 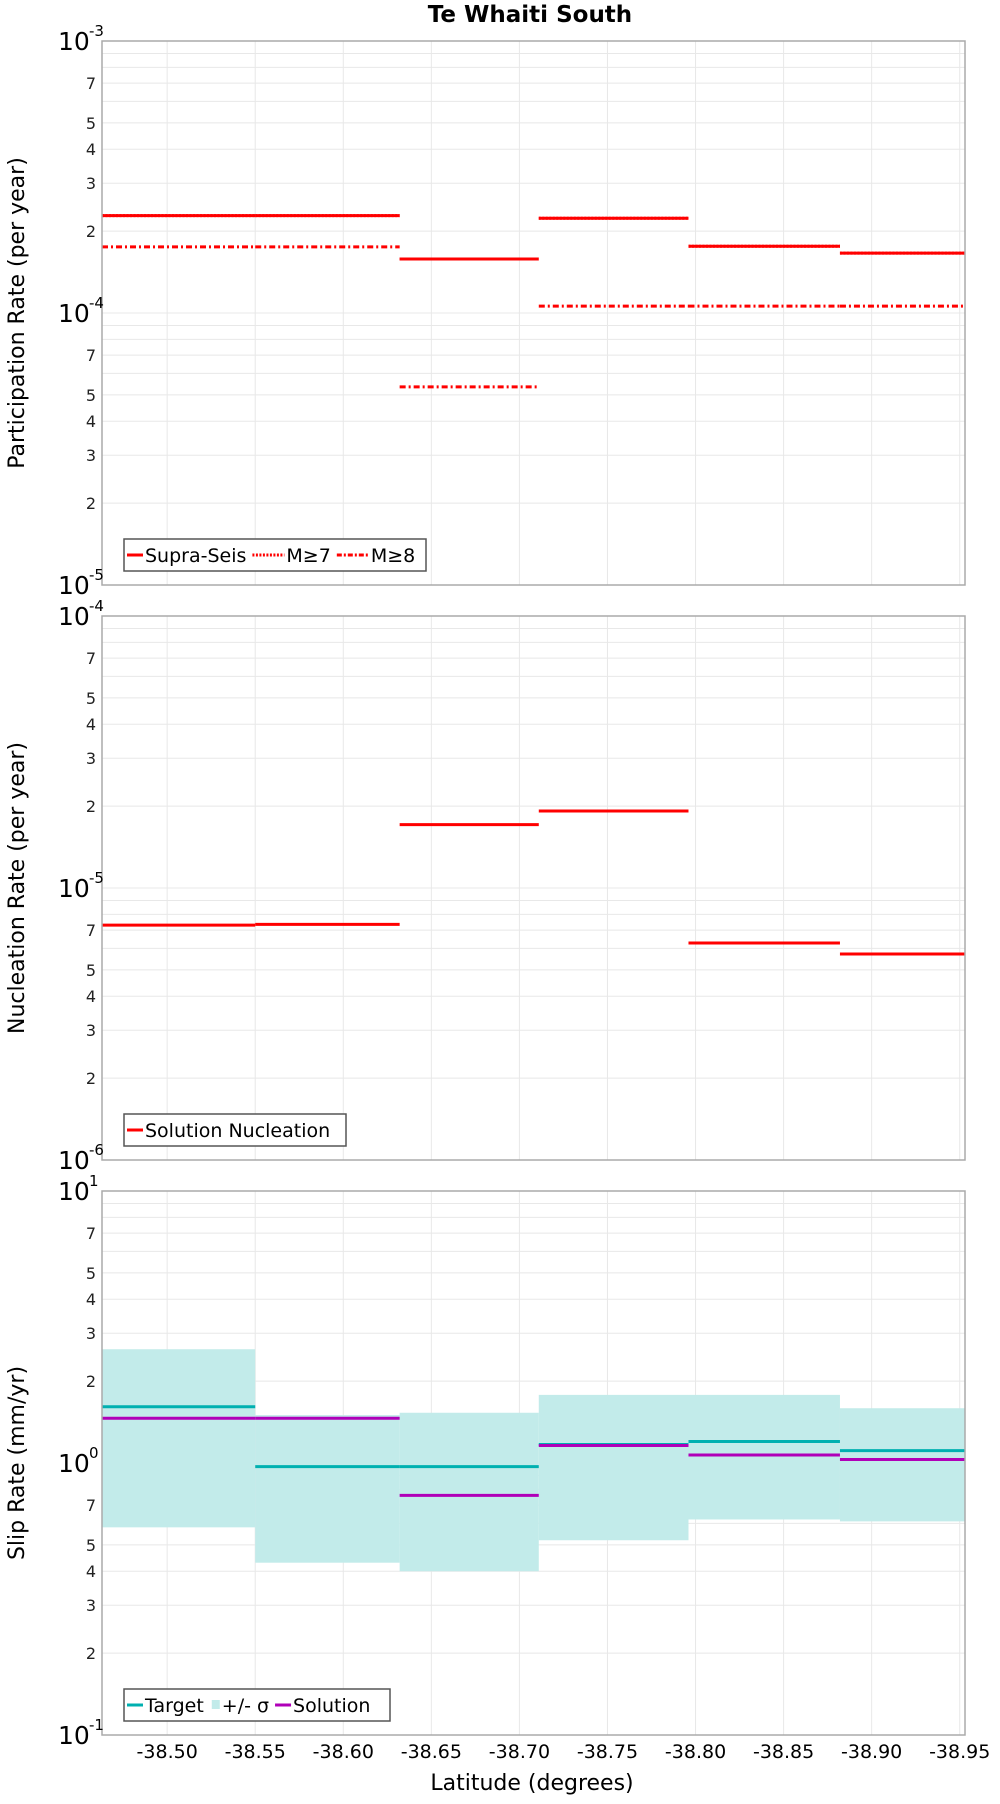 I want to click on x-tick-label: -38.70, so click(x=519, y=1752).